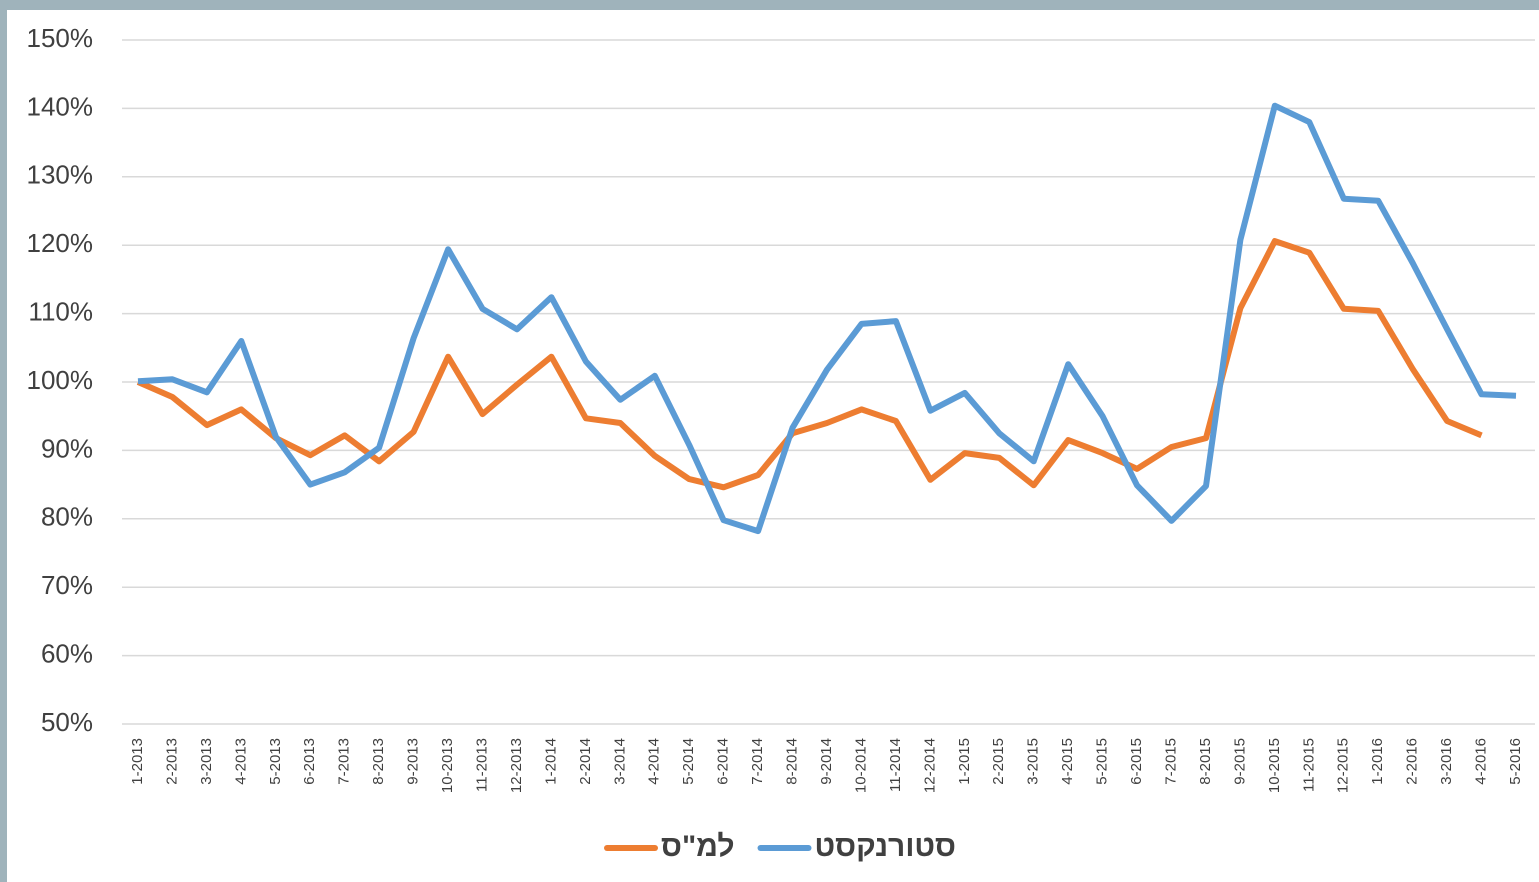  What do you see at coordinates (344, 761) in the screenshot?
I see `x-tick-label: 7-2013` at bounding box center [344, 761].